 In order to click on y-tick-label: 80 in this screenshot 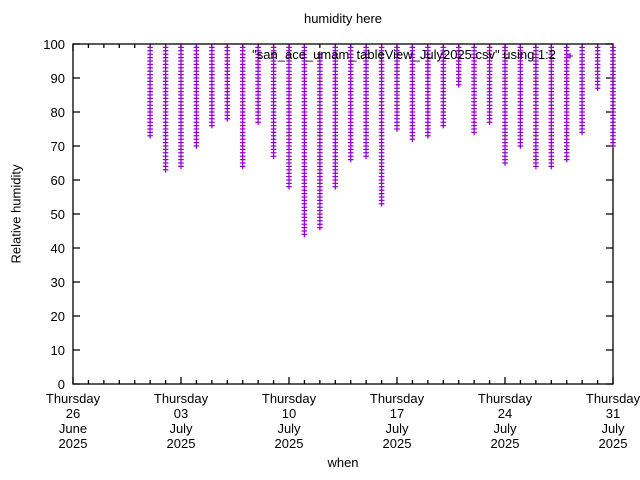, I will do `click(57, 112)`.